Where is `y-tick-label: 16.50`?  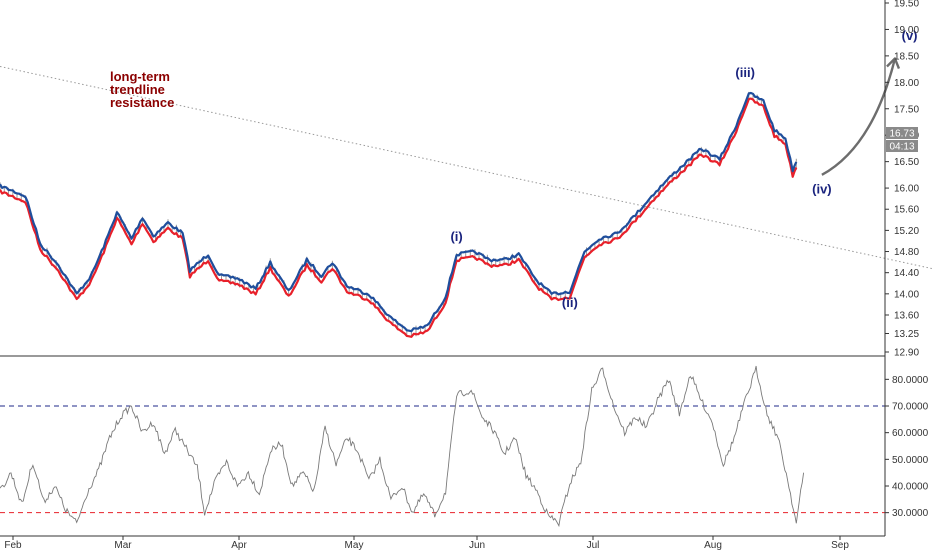 y-tick-label: 16.50 is located at coordinates (906, 162).